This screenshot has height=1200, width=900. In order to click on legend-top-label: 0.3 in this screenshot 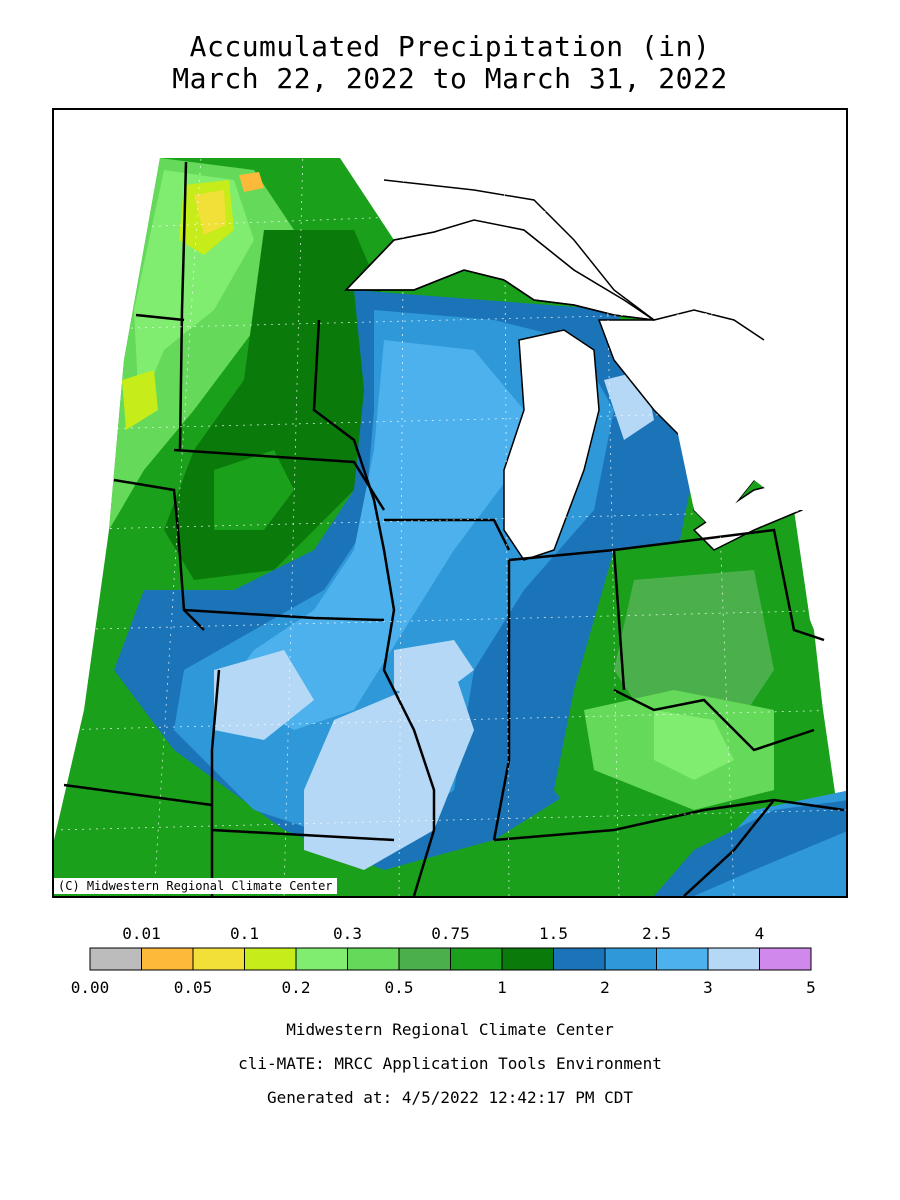, I will do `click(347, 933)`.